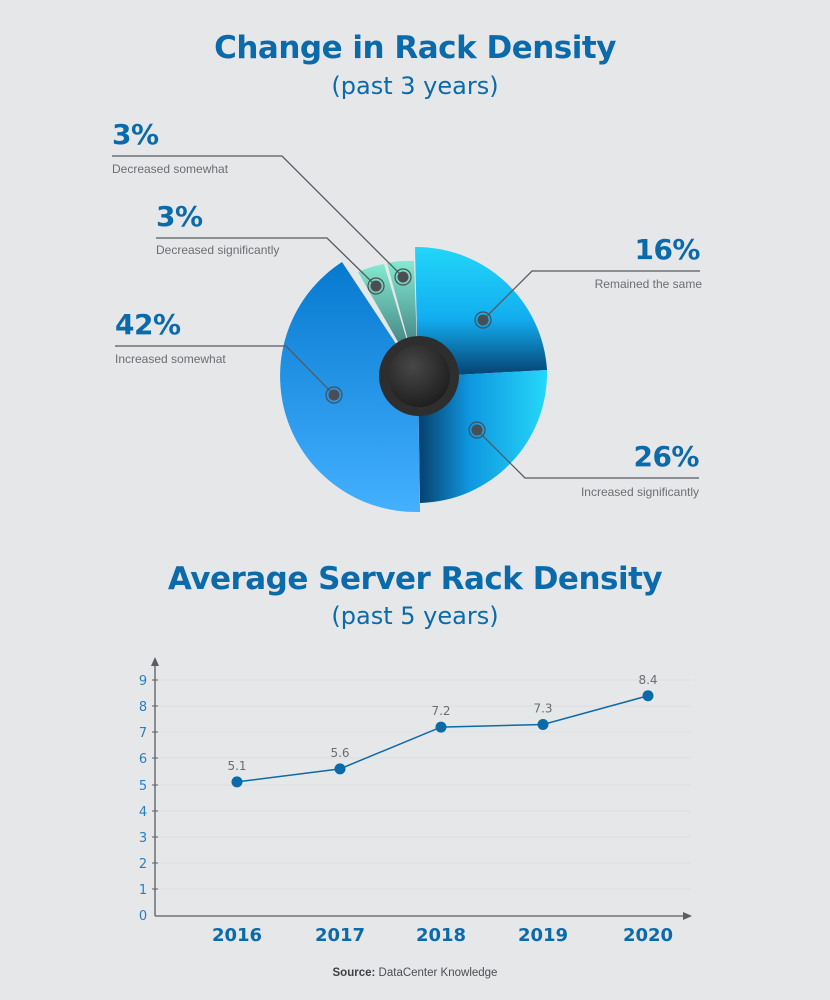  I want to click on label-increased-somewhat: Increased somewhat, so click(170, 359).